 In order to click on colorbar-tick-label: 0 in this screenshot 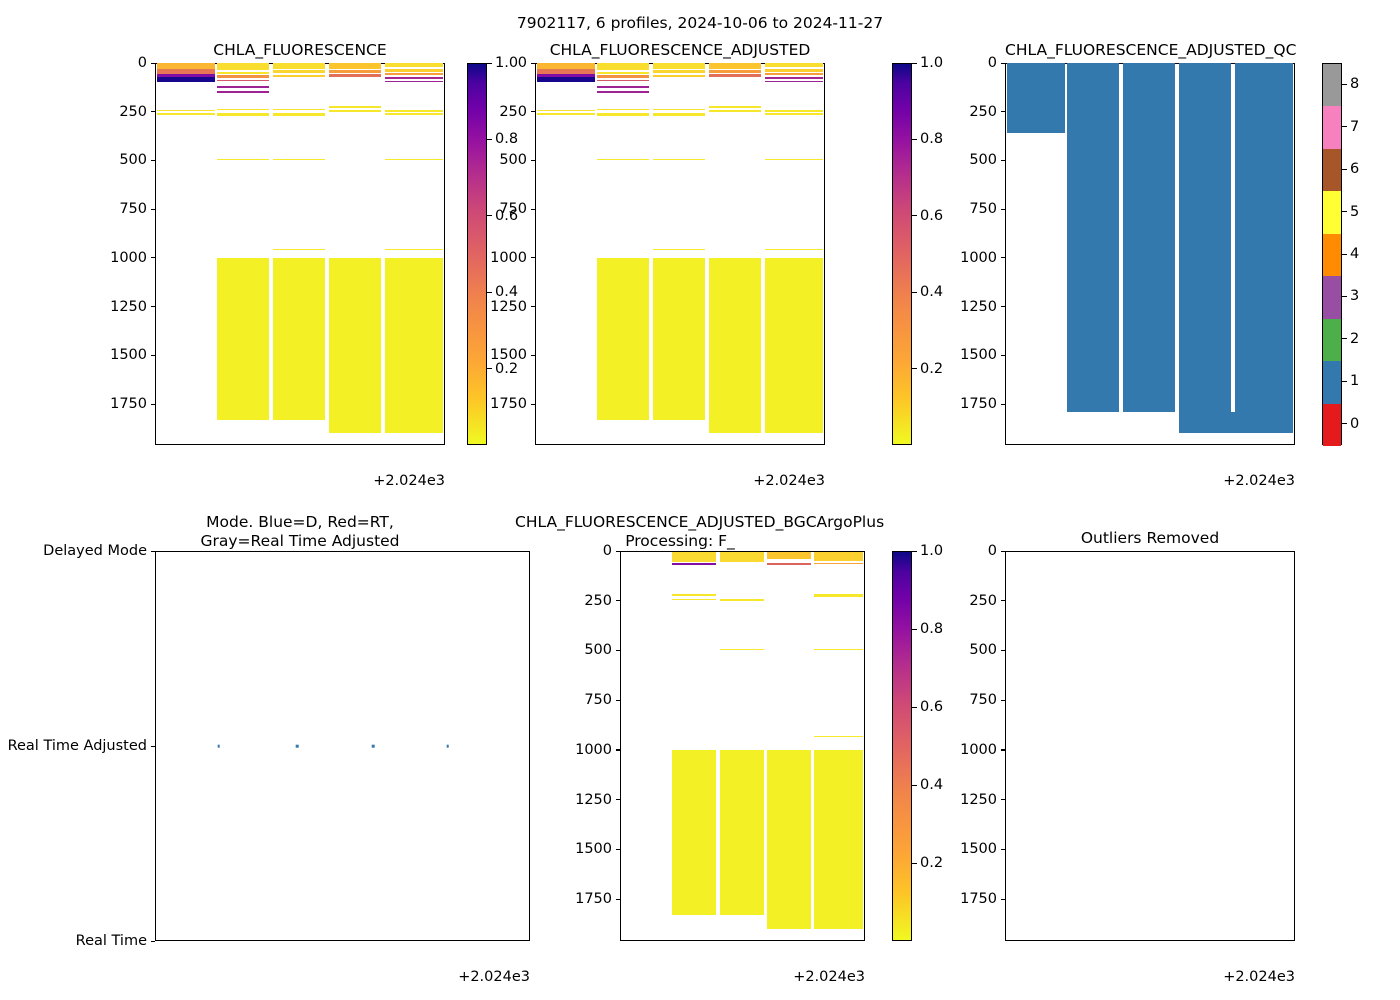, I will do `click(1355, 423)`.